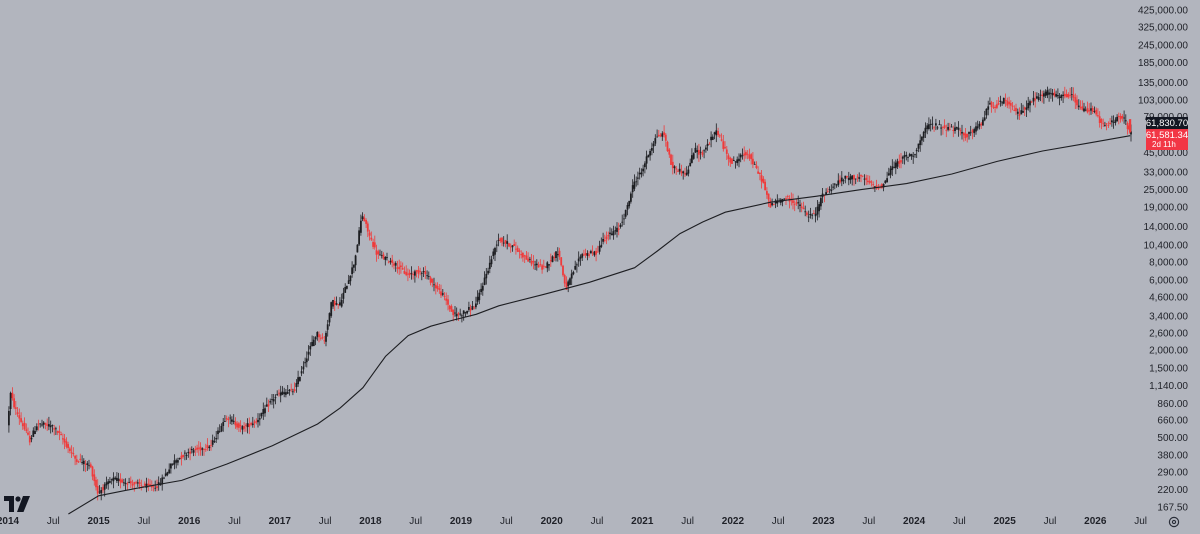  Describe the element at coordinates (1163, 11) in the screenshot. I see `price-tick-label: 425,000.00` at that location.